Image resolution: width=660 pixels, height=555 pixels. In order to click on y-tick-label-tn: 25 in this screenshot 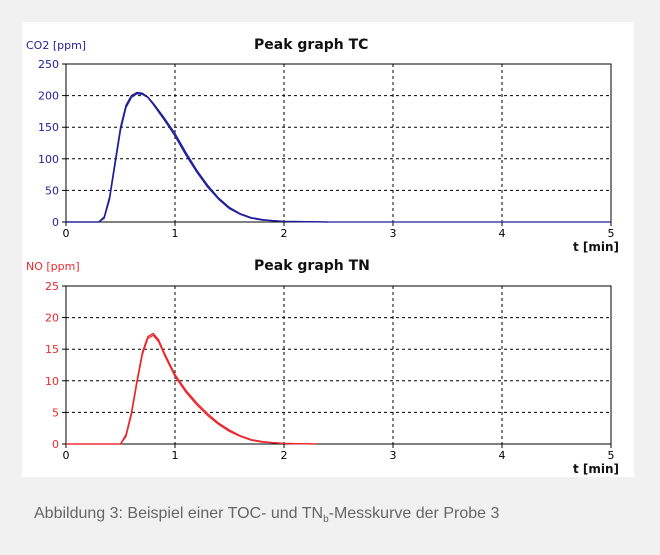, I will do `click(52, 286)`.